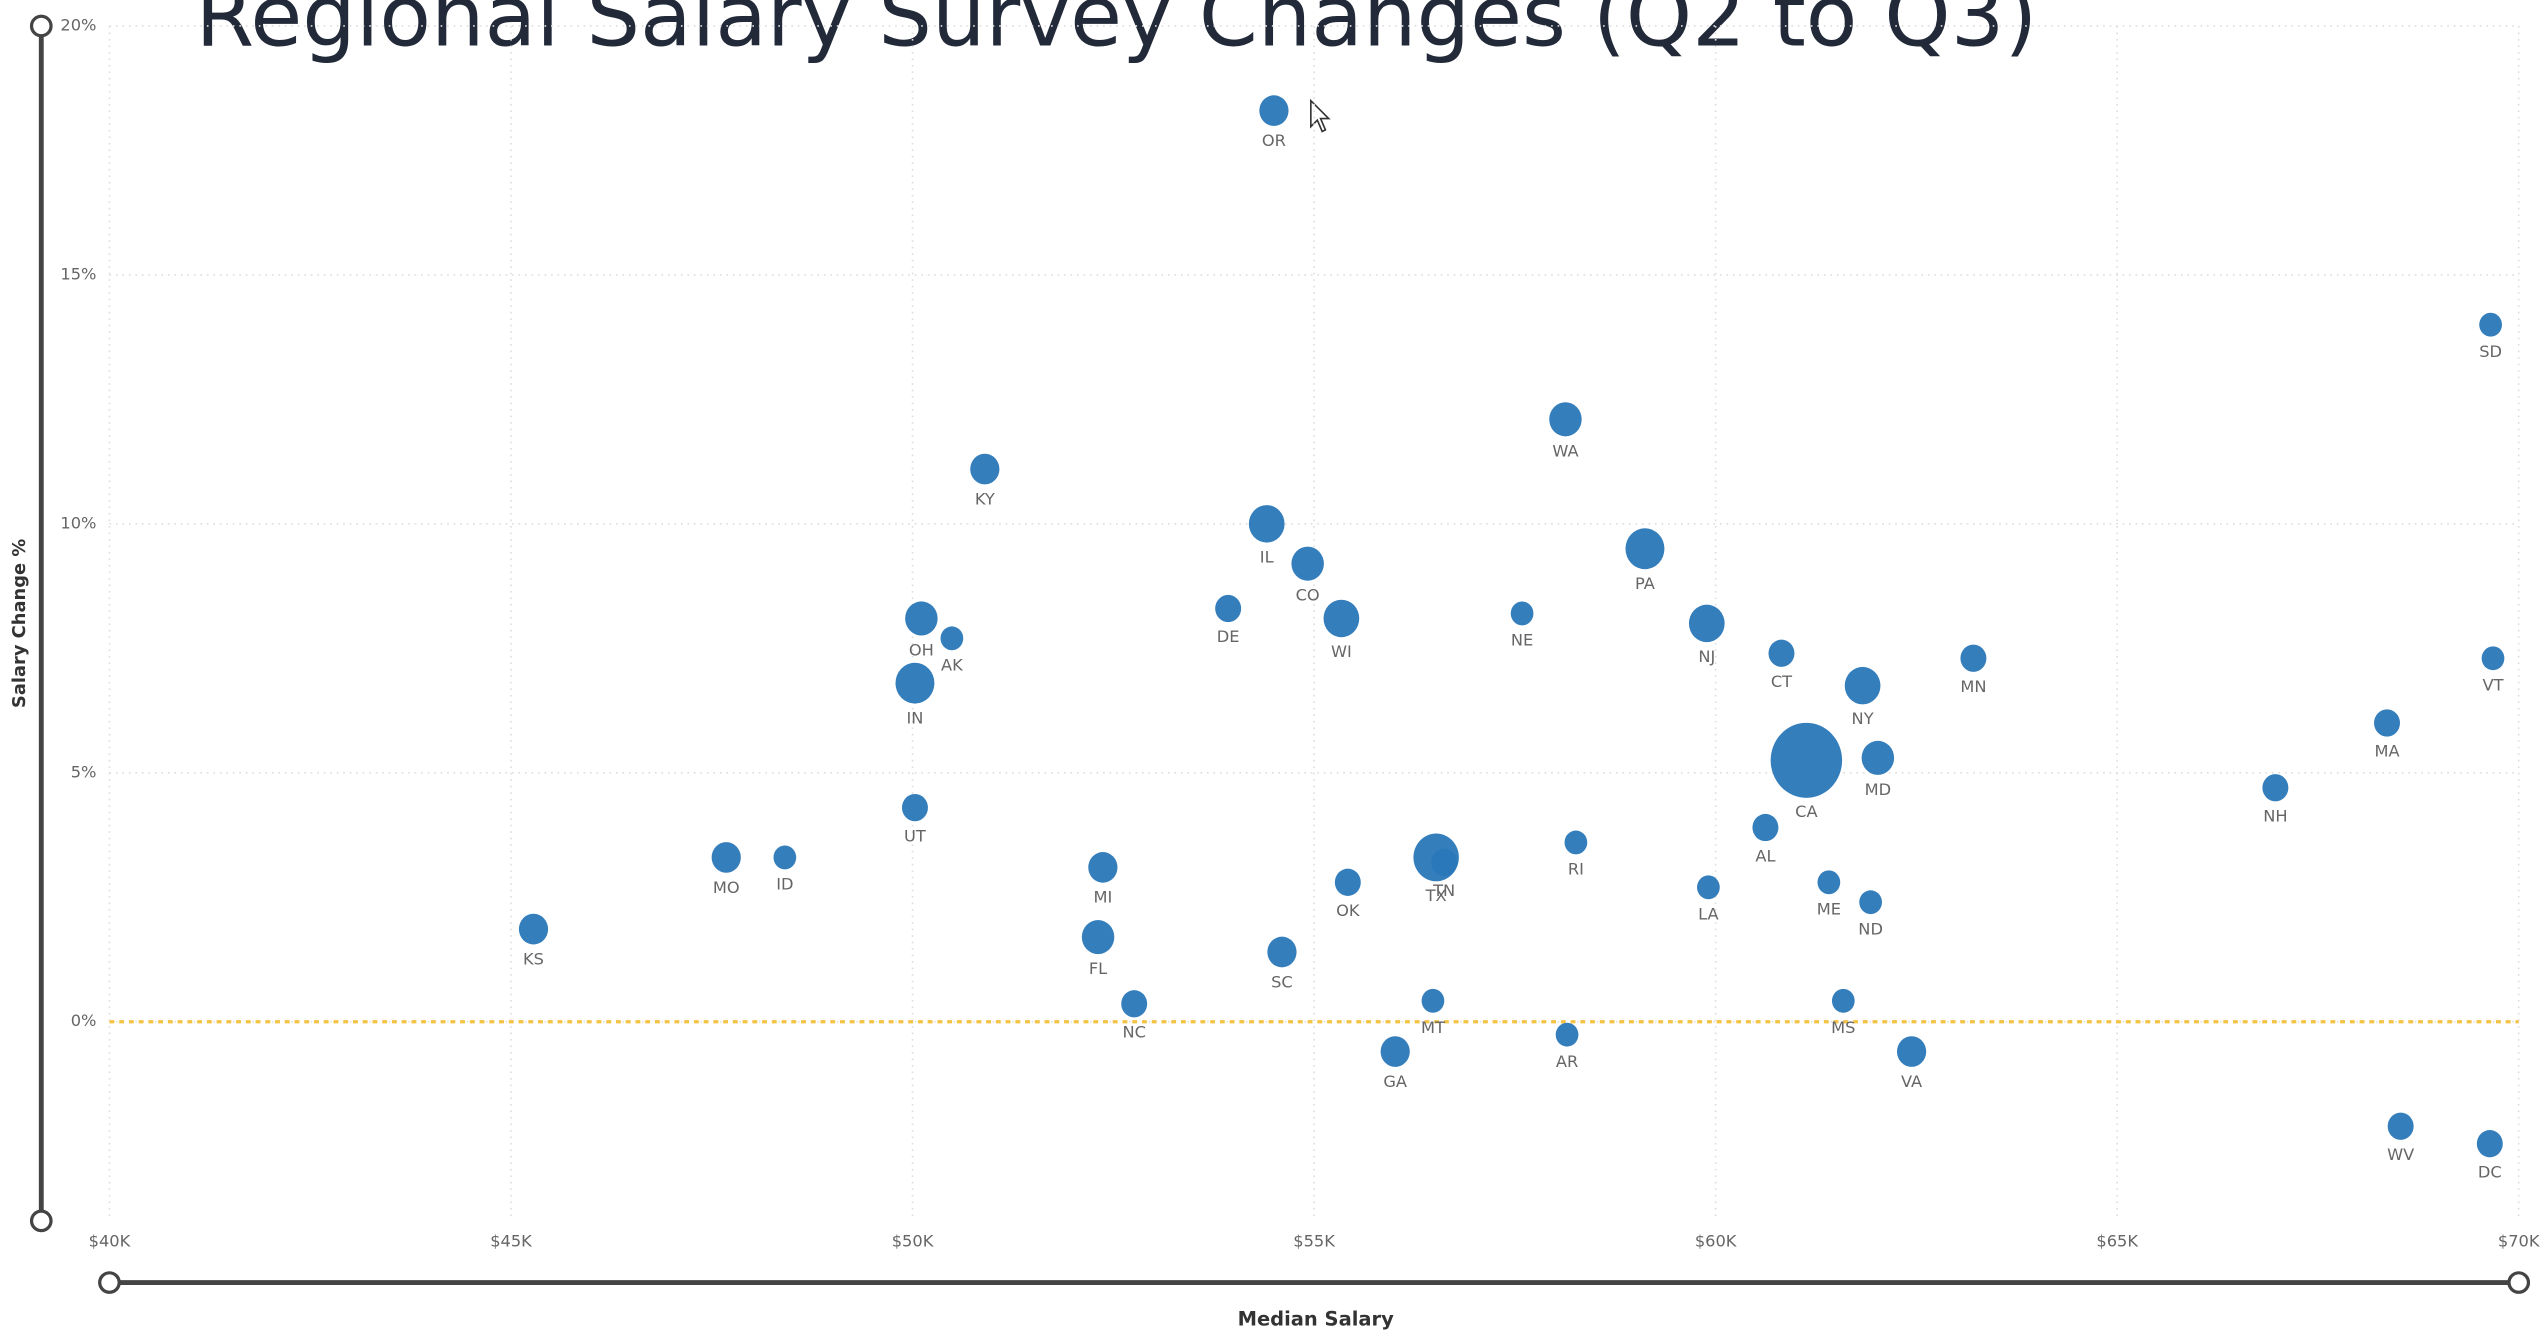 The width and height of the screenshot is (2547, 1341). I want to click on y-slider, so click(41, 623).